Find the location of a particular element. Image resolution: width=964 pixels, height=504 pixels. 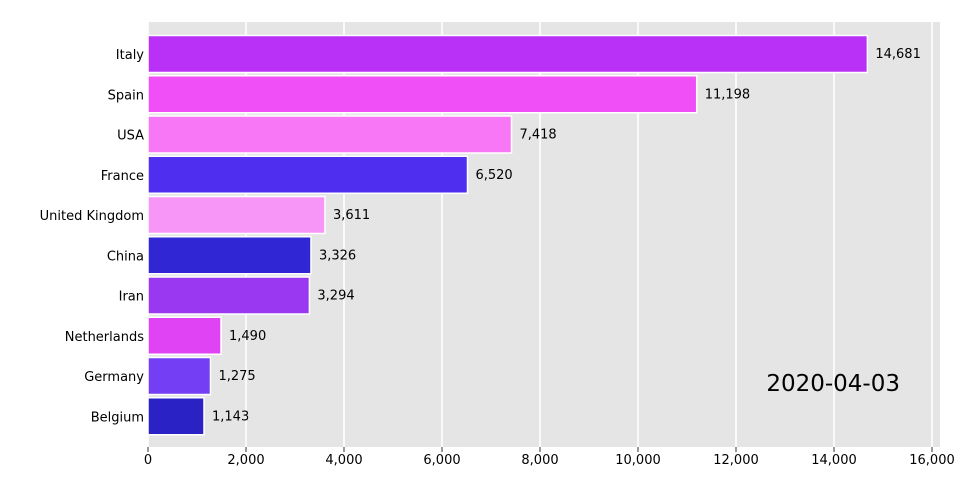

category-label: China is located at coordinates (125, 256).